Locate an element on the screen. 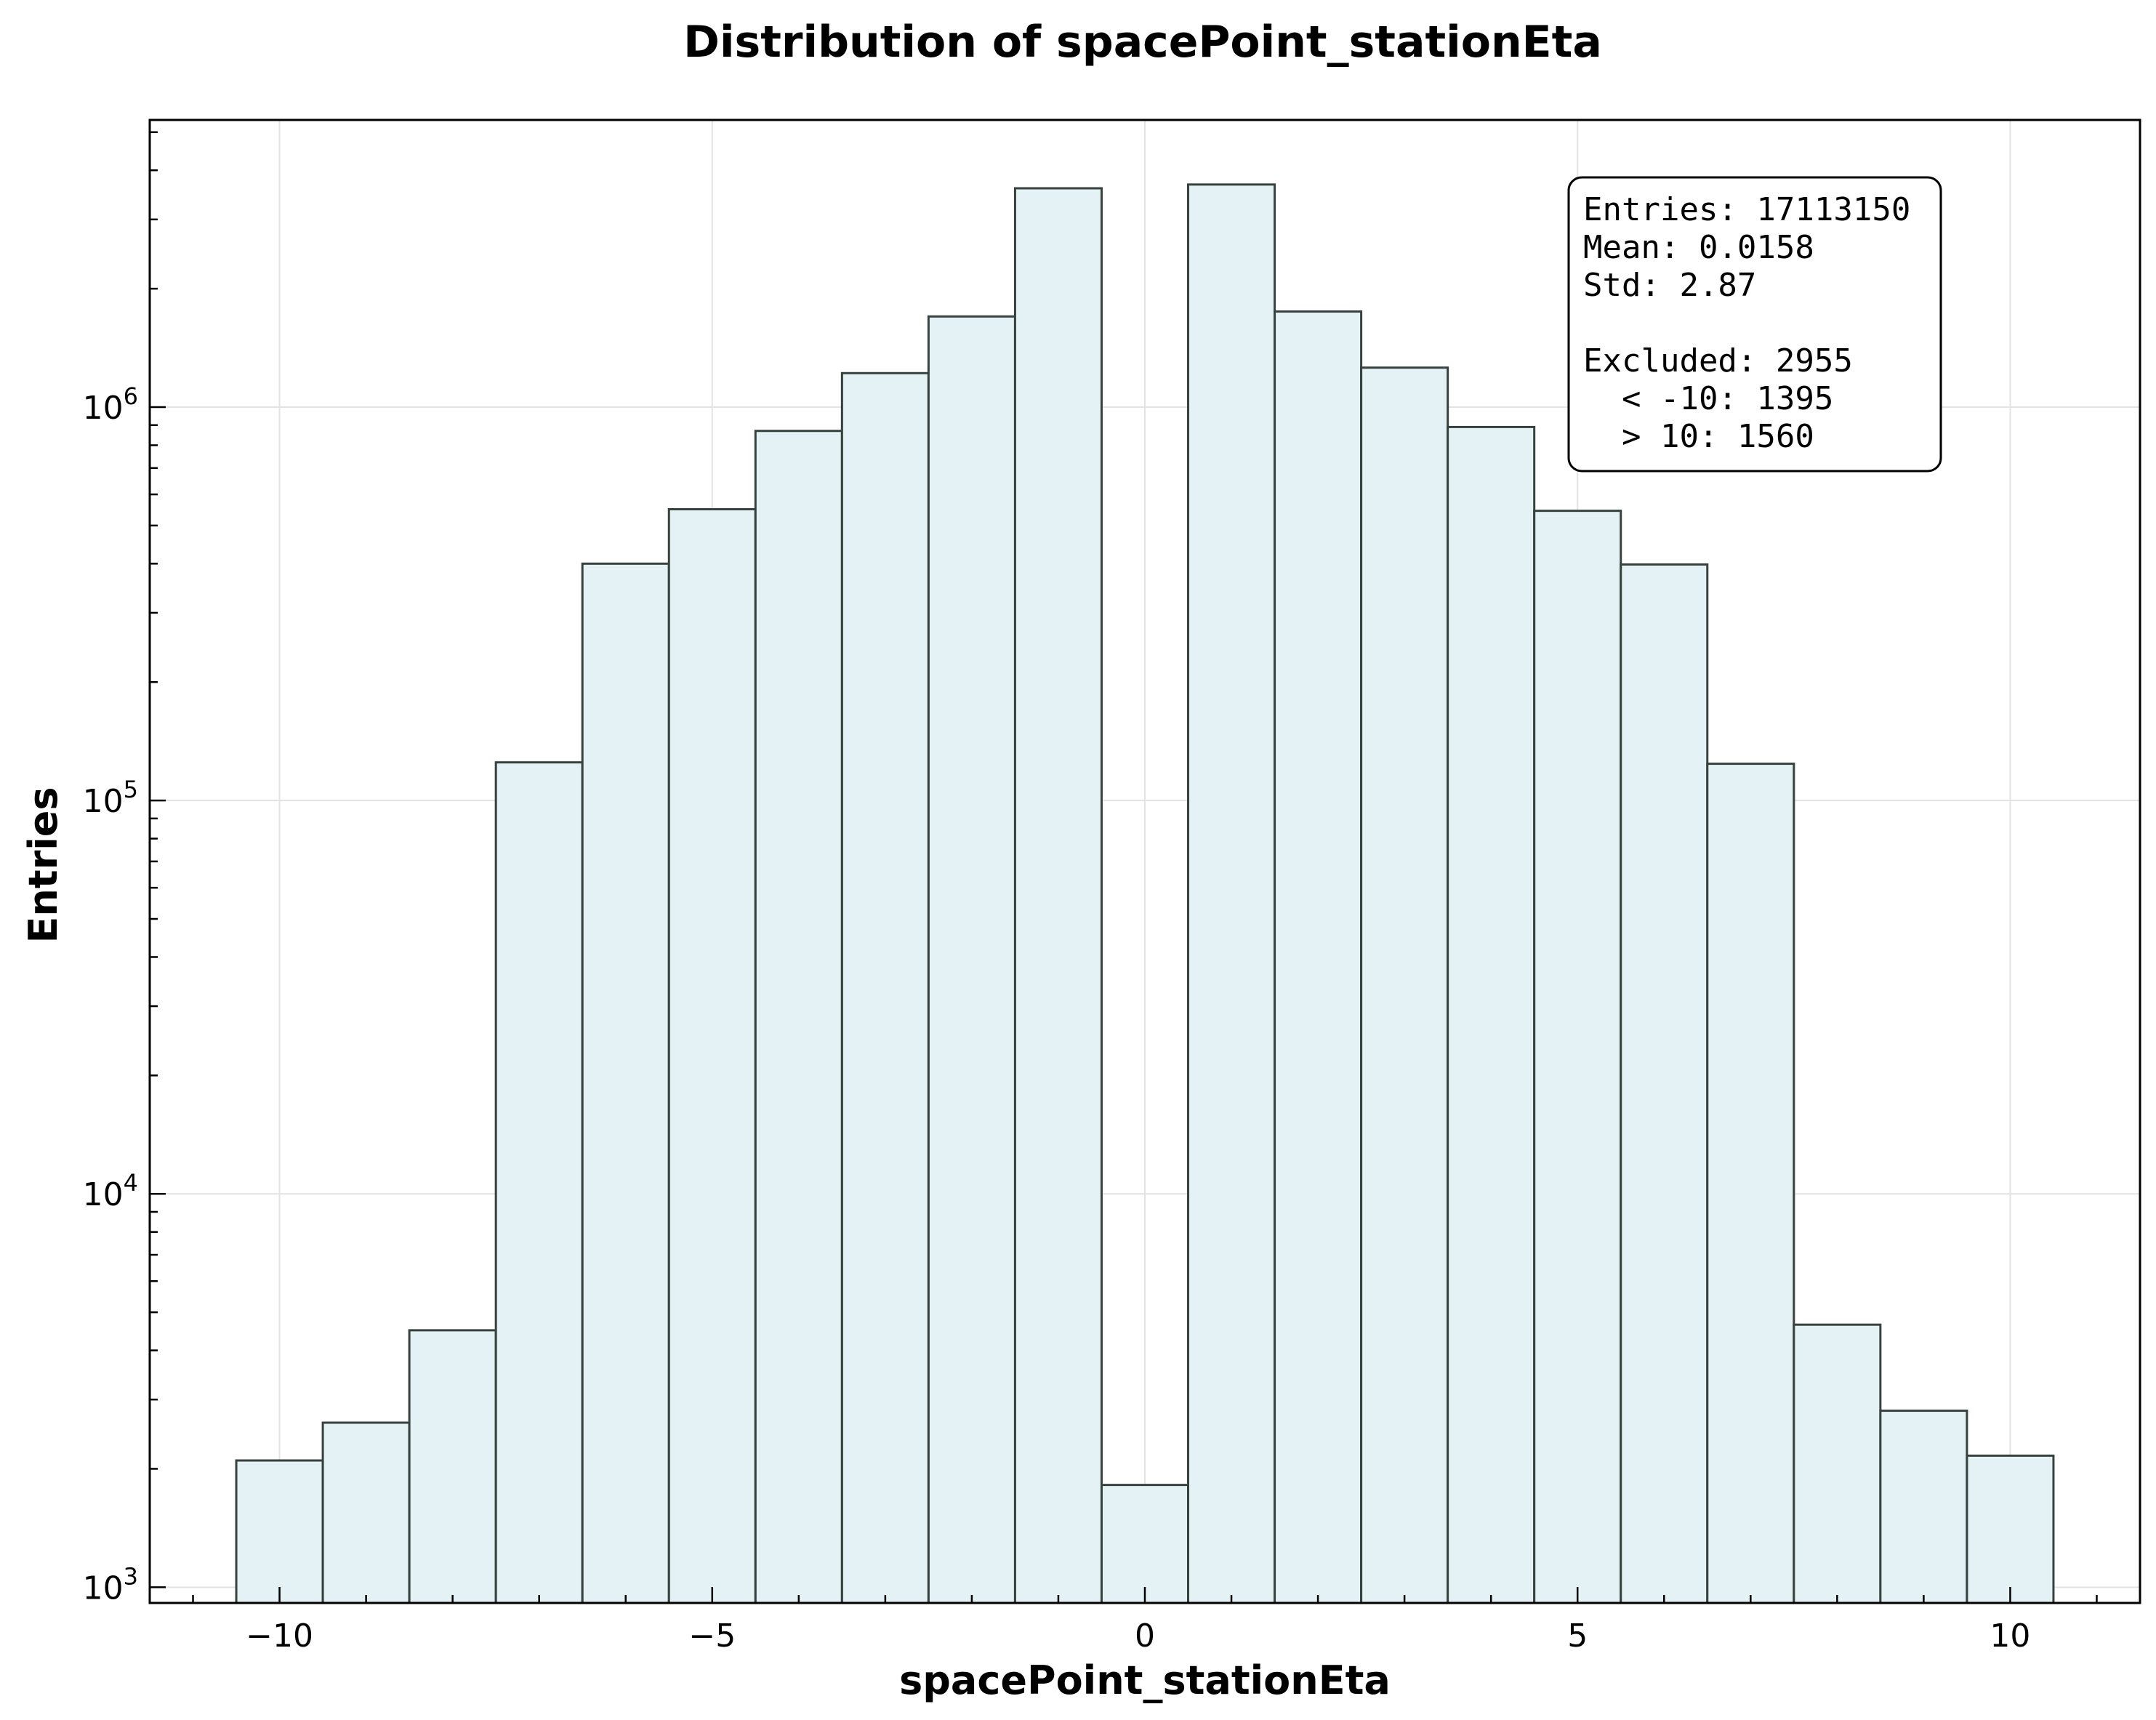 Image resolution: width=2156 pixels, height=1720 pixels. stats-box-line: < -10: 1395 is located at coordinates (1708, 398).